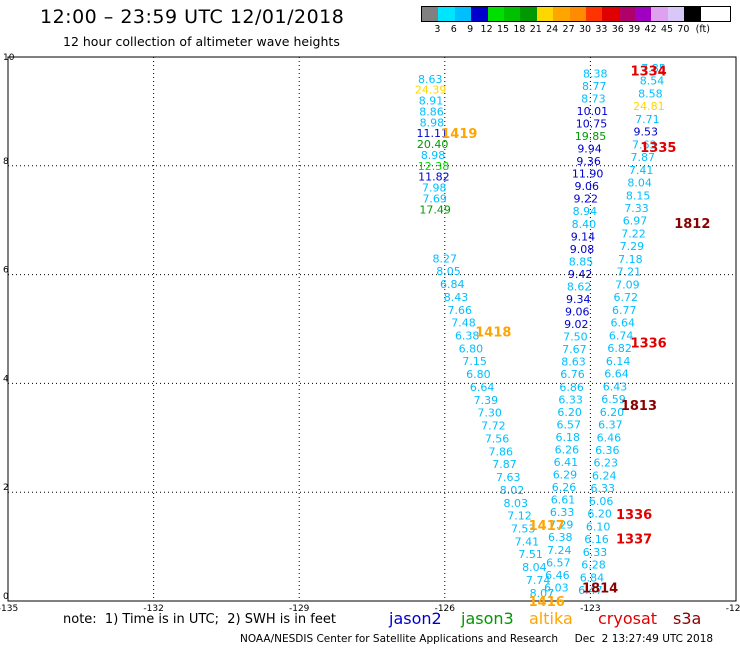 This screenshot has height=650, width=740. I want to click on wave-height-value: 12.38, so click(434, 166).